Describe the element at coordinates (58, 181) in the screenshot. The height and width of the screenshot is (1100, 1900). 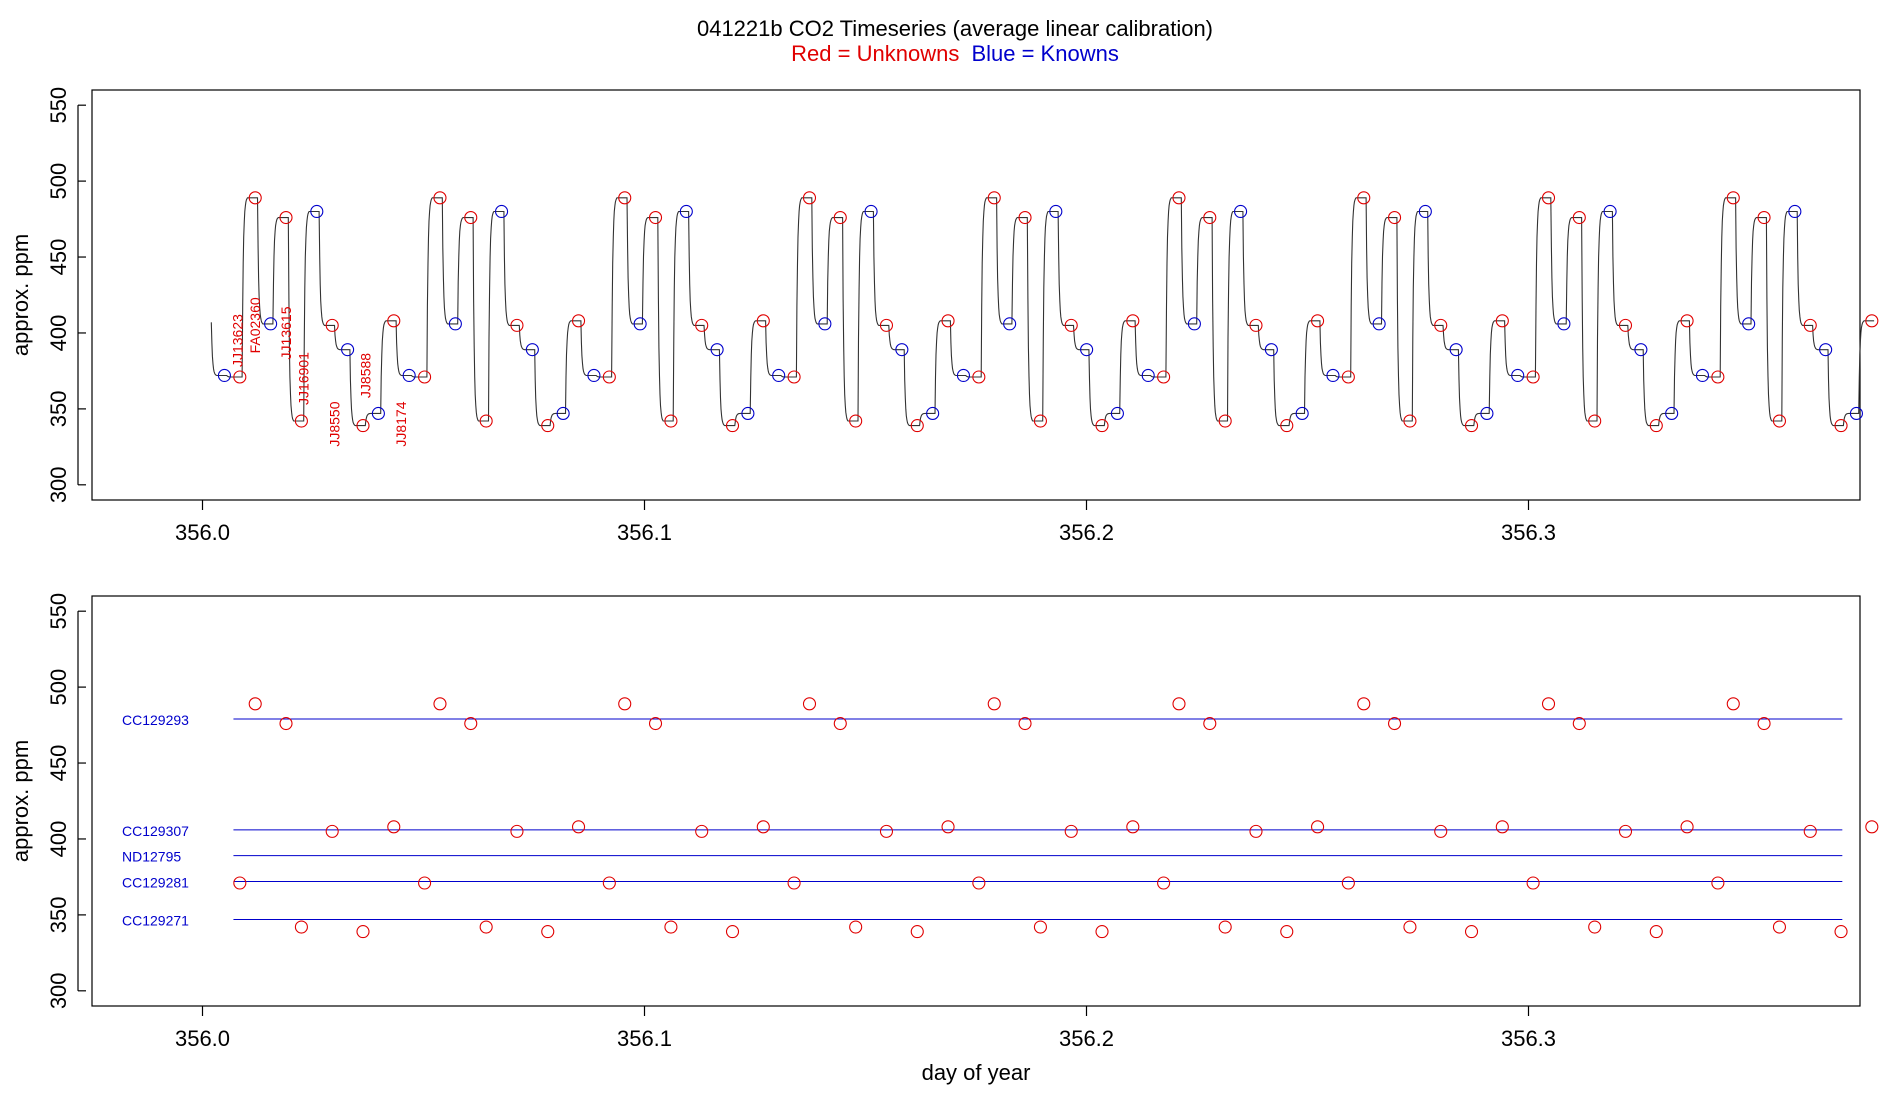
I see `y-tick-label: 500` at that location.